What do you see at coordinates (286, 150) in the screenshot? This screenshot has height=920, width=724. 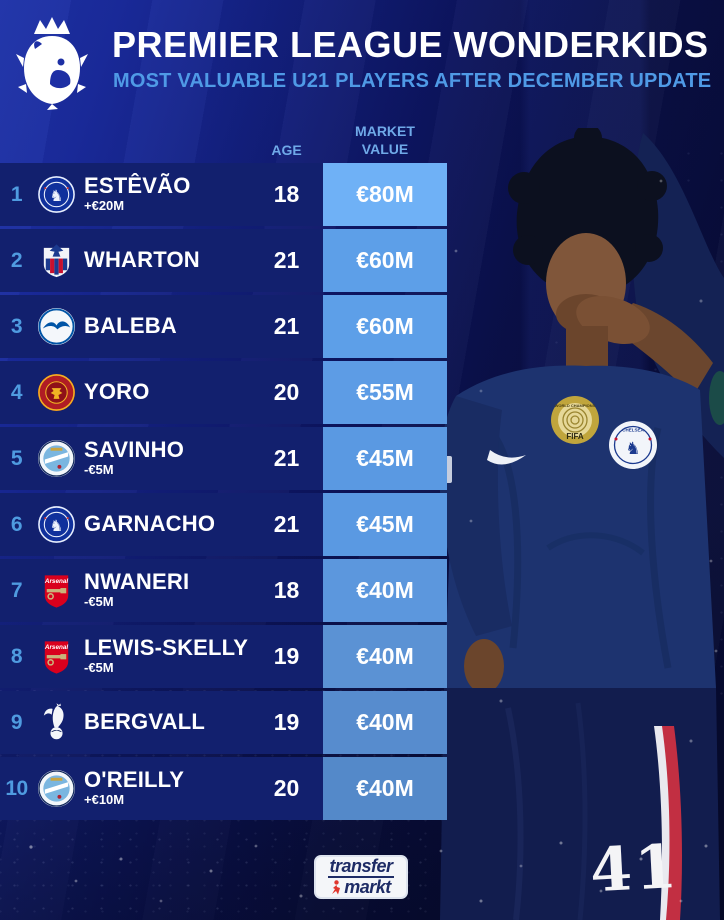 I see `age-column-header: AGE` at bounding box center [286, 150].